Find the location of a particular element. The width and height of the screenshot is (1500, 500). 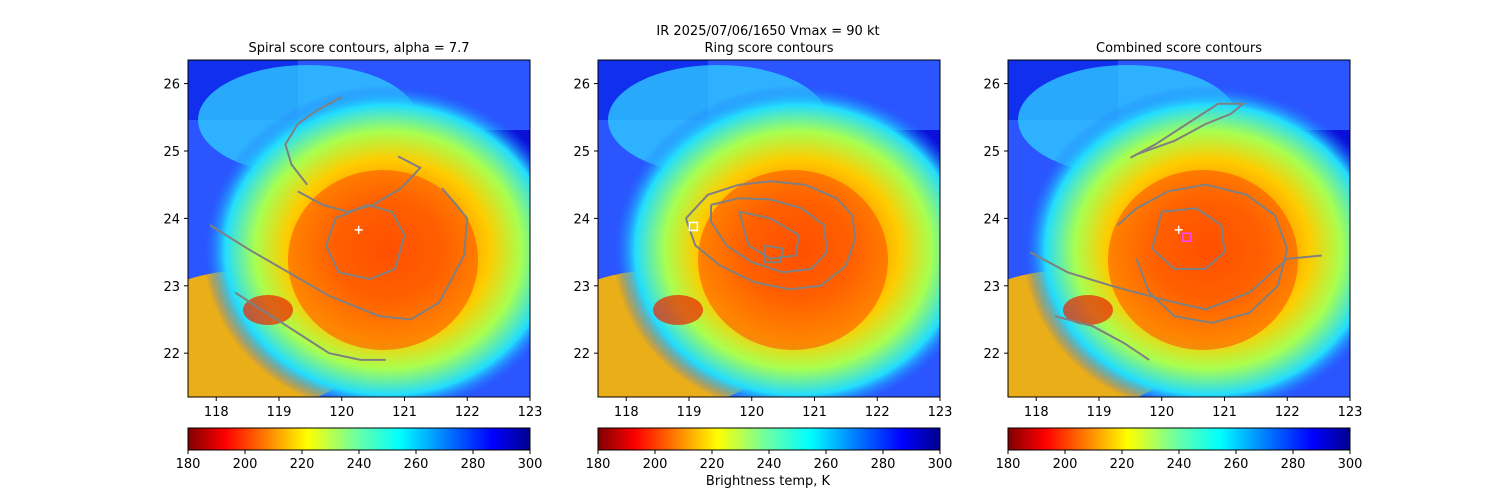

panel-title: Combined score contours is located at coordinates (1179, 48).